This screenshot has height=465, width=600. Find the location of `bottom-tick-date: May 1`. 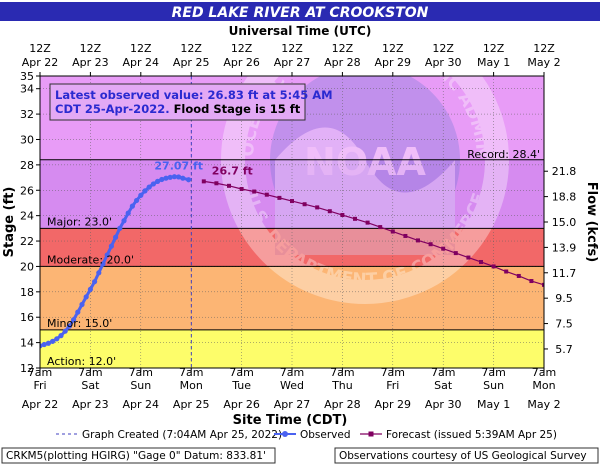

bottom-tick-date: May 1 is located at coordinates (493, 404).